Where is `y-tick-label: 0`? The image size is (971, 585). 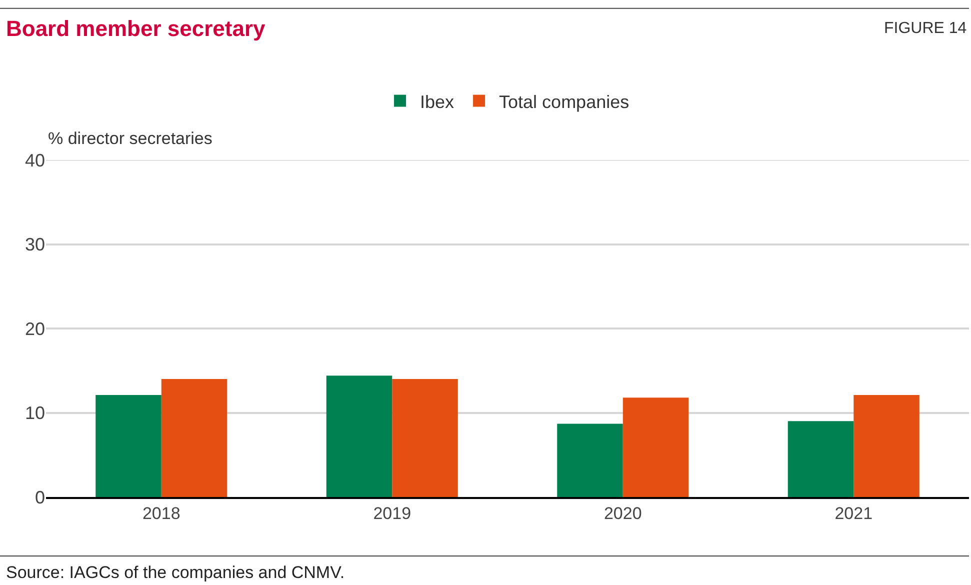 y-tick-label: 0 is located at coordinates (39, 497).